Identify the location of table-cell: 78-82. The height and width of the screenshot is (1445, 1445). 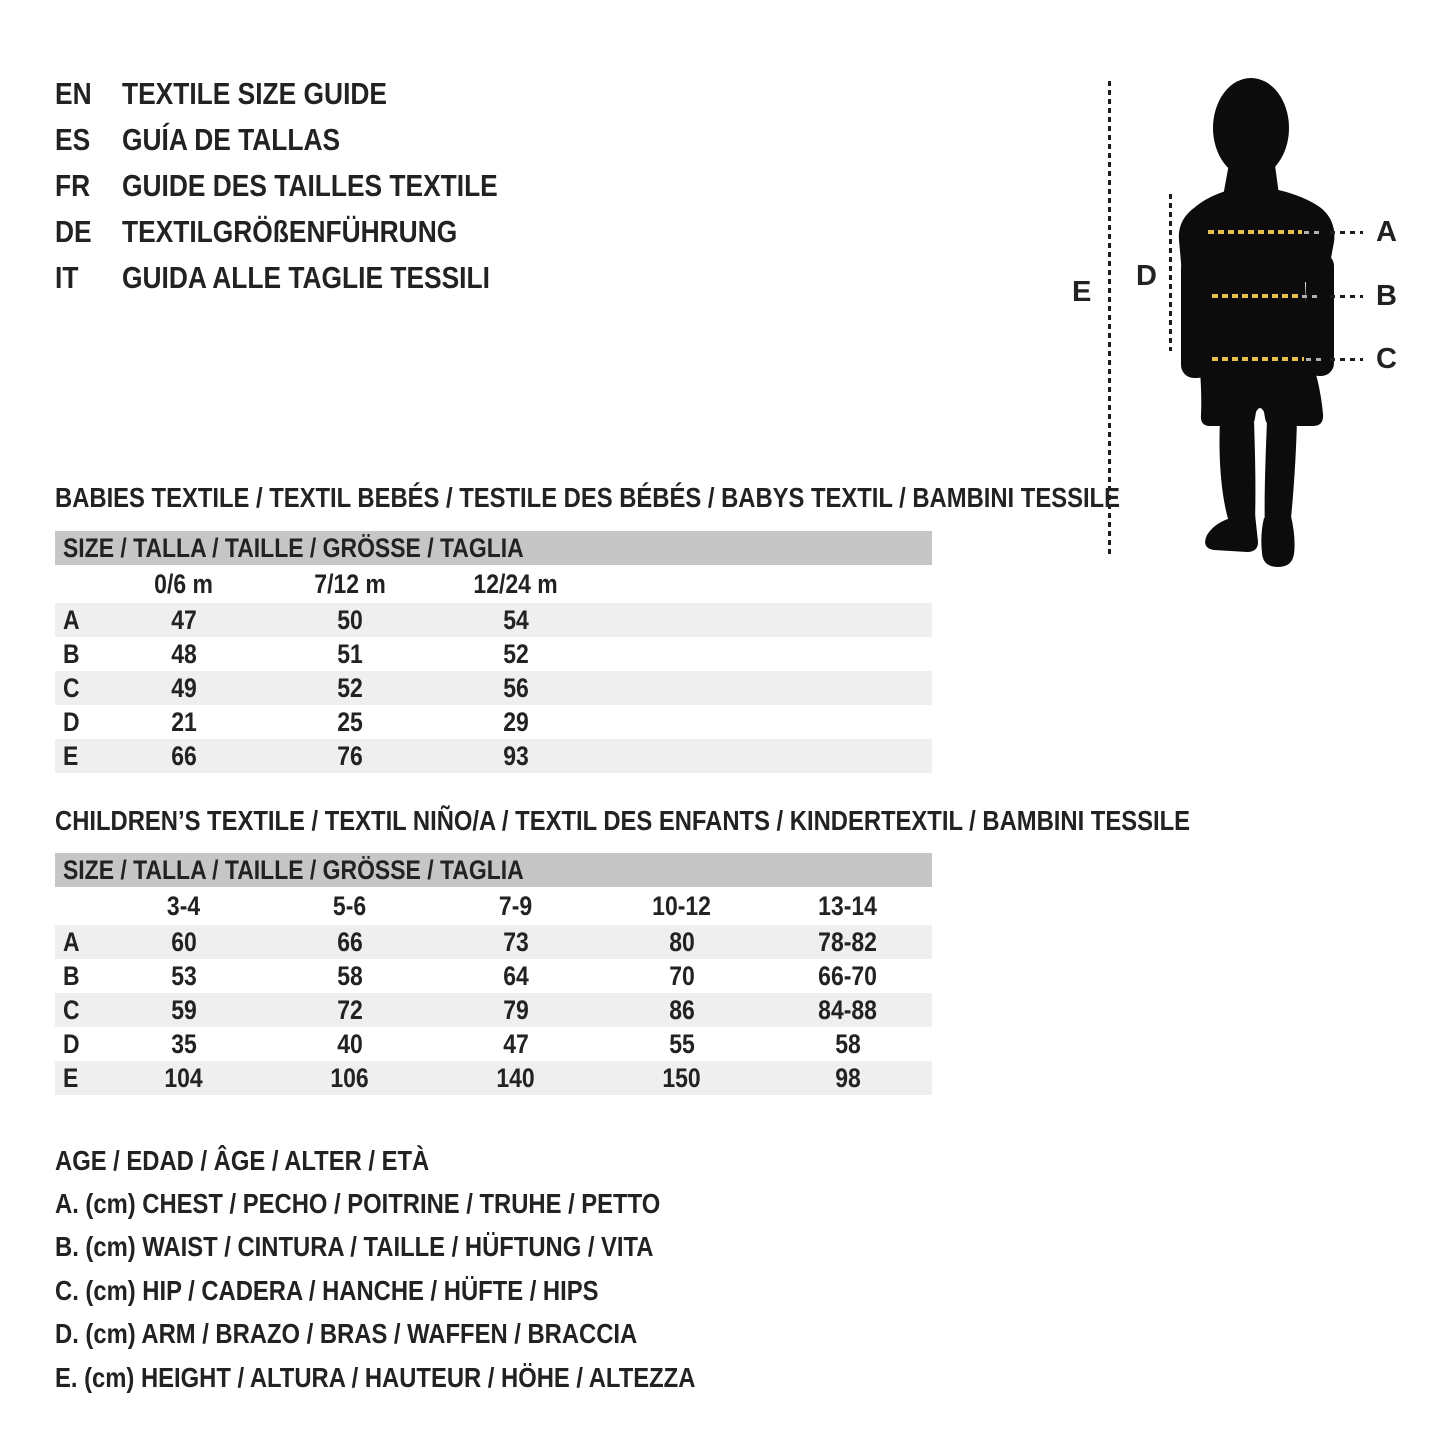
(848, 941).